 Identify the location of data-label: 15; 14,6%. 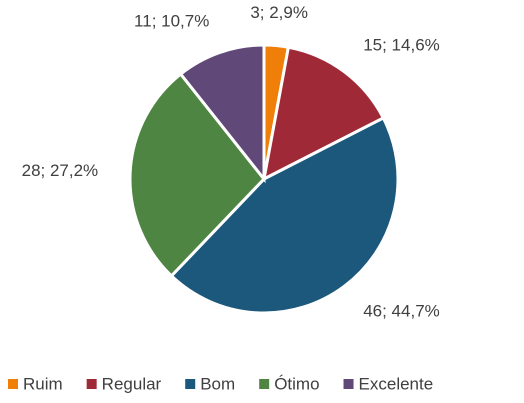
(401, 44).